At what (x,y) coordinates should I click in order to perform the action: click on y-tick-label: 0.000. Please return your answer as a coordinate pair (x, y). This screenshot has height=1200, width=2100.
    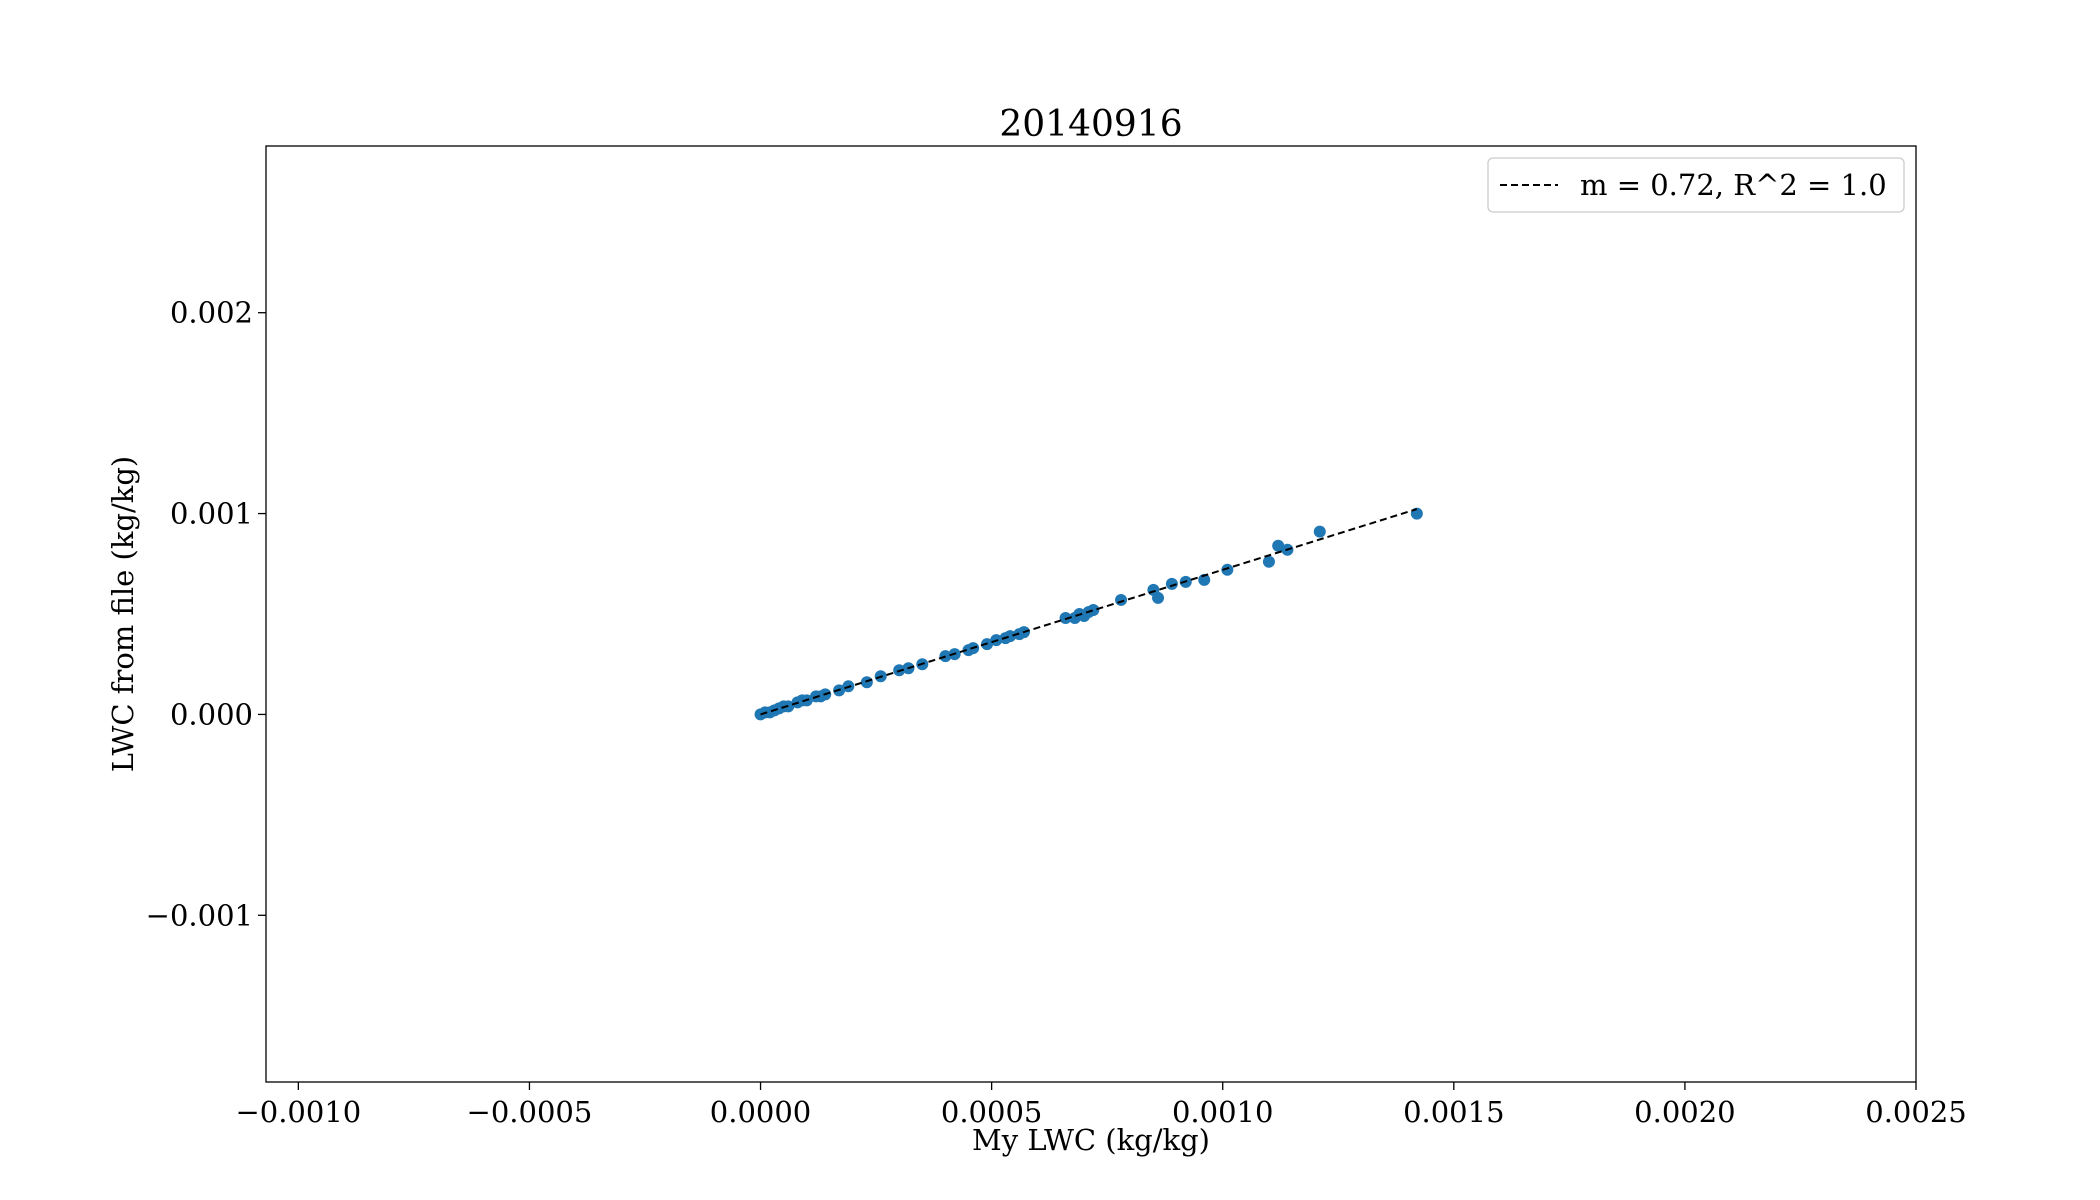
    Looking at the image, I should click on (211, 714).